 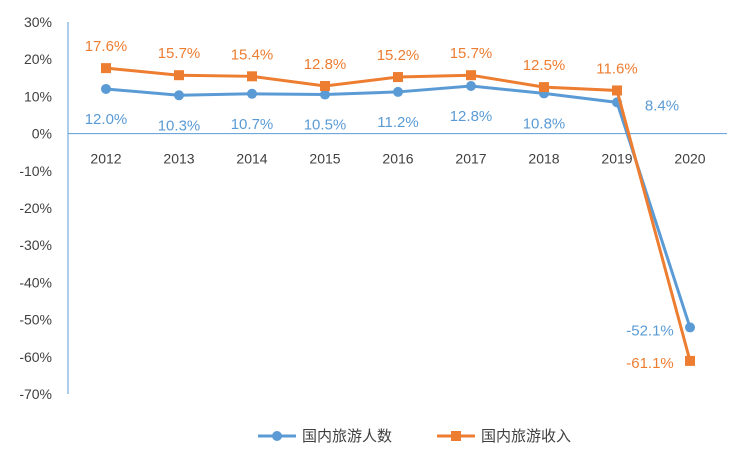 I want to click on x-tick-label: 2013, so click(x=178, y=159).